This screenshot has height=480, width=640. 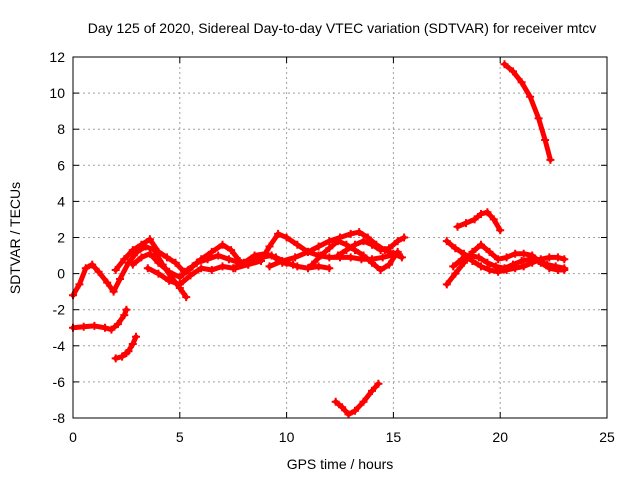 What do you see at coordinates (59, 418) in the screenshot?
I see `y-tick-label: -8` at bounding box center [59, 418].